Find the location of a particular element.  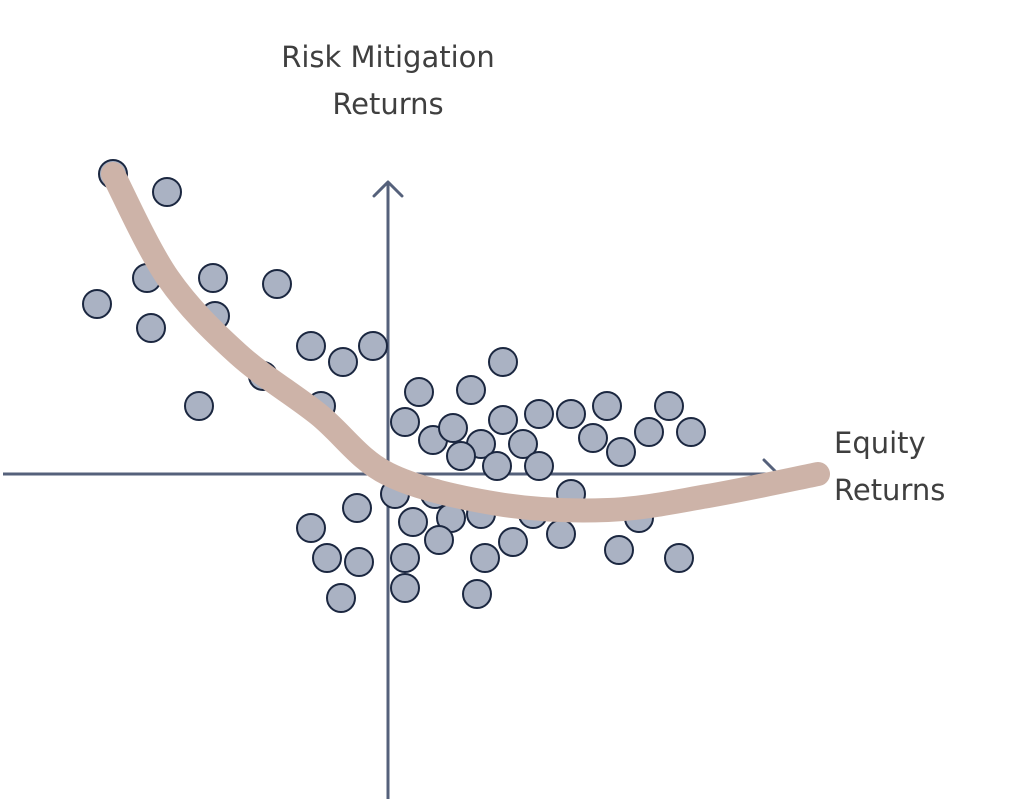

y-axis-title: Risk Mitigation Returns is located at coordinates (388, 80).